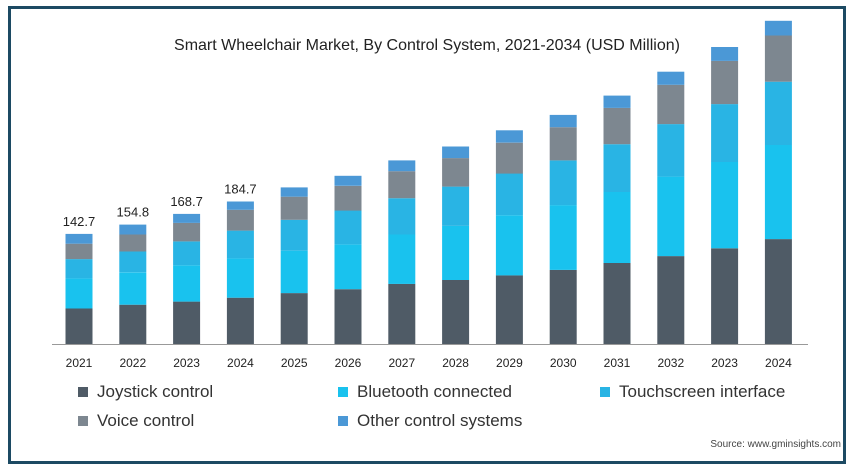  I want to click on x-tick-label-9: 2030, so click(563, 363).